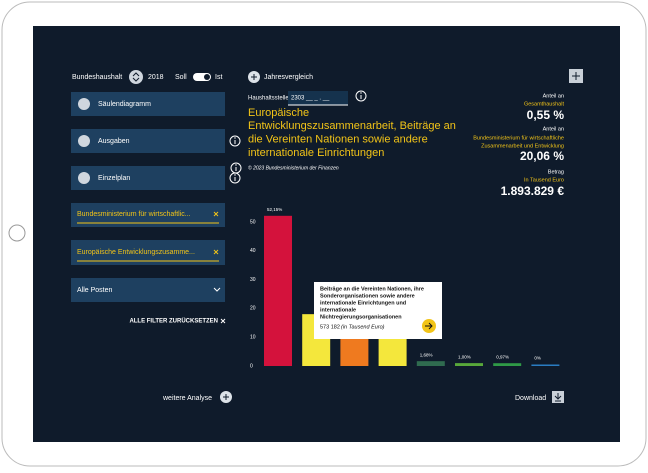  What do you see at coordinates (544, 104) in the screenshot?
I see `stat-of: Gesamthaushalt` at bounding box center [544, 104].